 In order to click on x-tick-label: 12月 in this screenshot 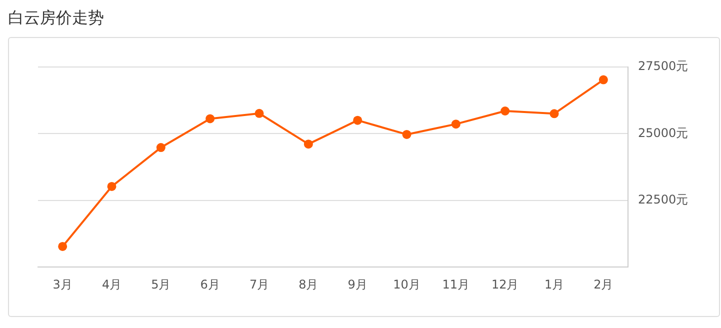, I will do `click(505, 284)`.